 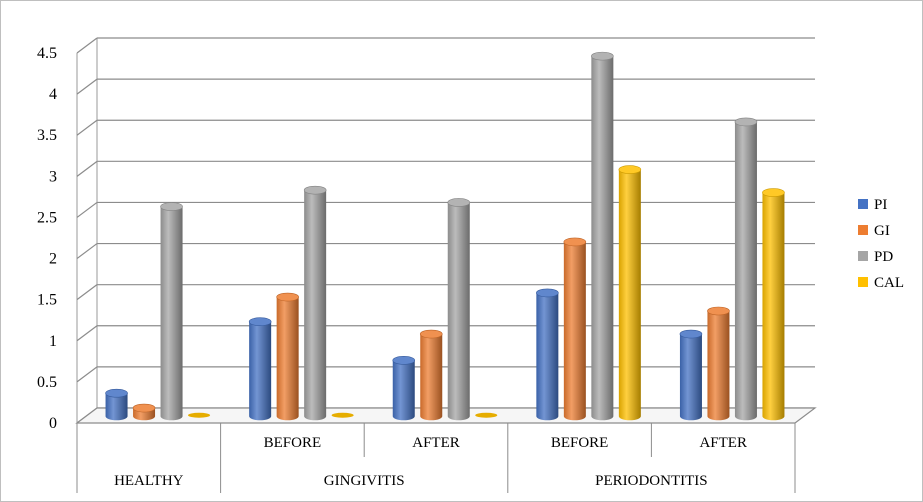 What do you see at coordinates (53, 176) in the screenshot?
I see `y-tick-label: 3` at bounding box center [53, 176].